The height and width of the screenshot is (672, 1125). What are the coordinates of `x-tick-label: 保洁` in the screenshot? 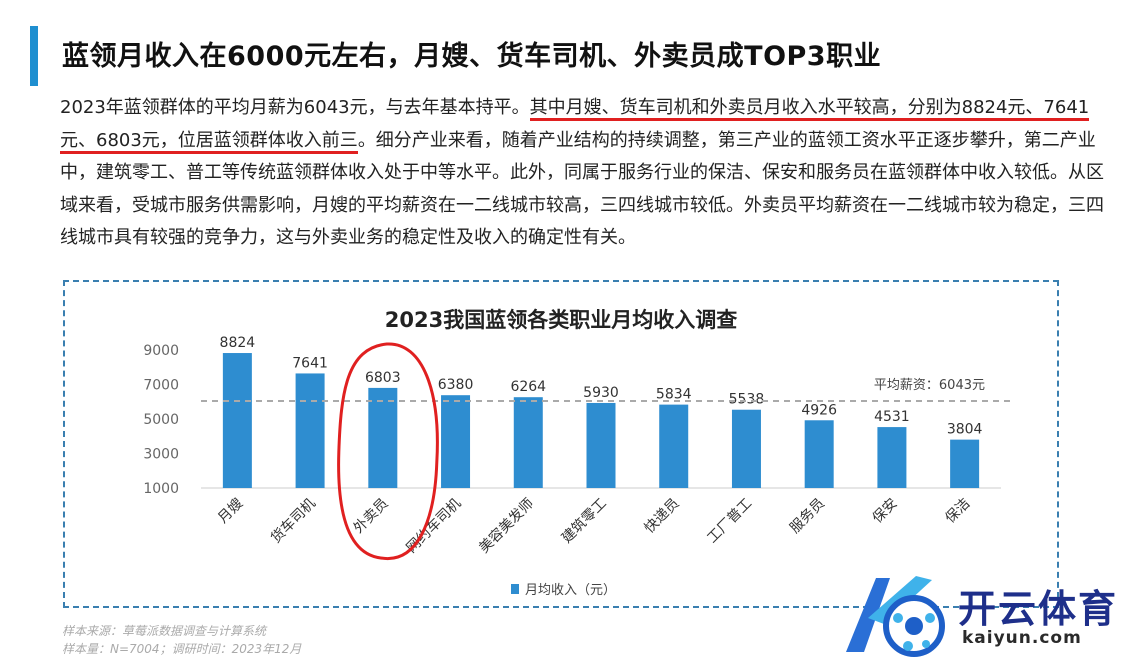 It's located at (957, 511).